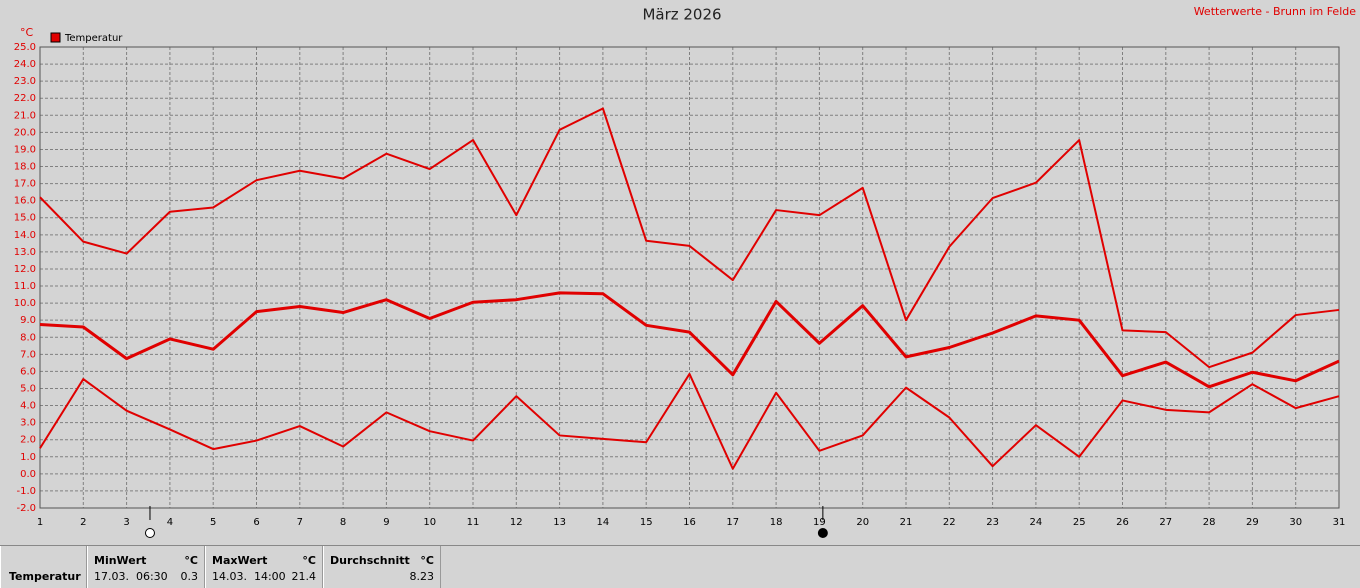  I want to click on y-tick-label: 0.0, so click(28, 474).